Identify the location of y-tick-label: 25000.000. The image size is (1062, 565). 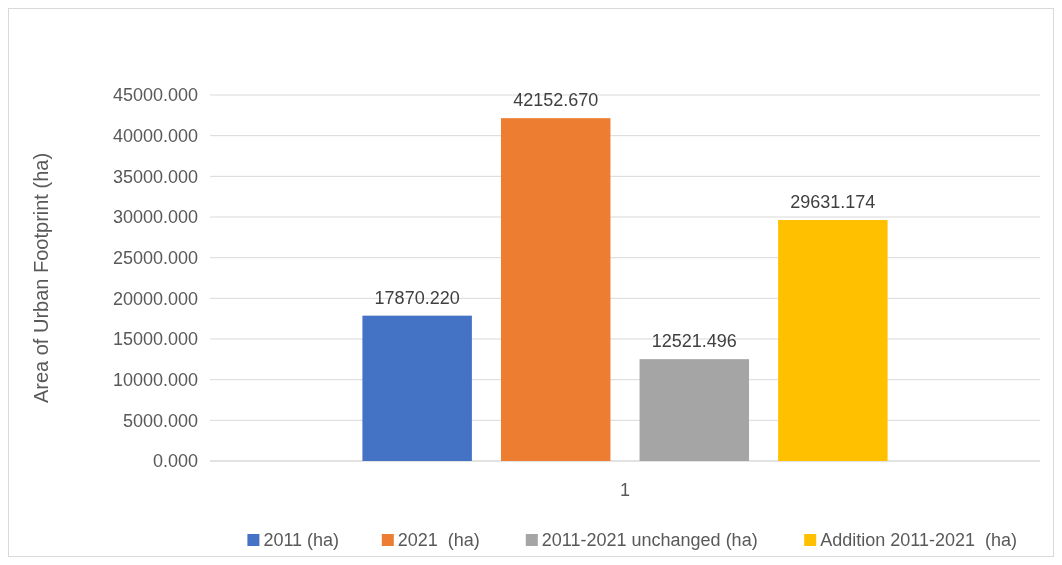
(155, 257).